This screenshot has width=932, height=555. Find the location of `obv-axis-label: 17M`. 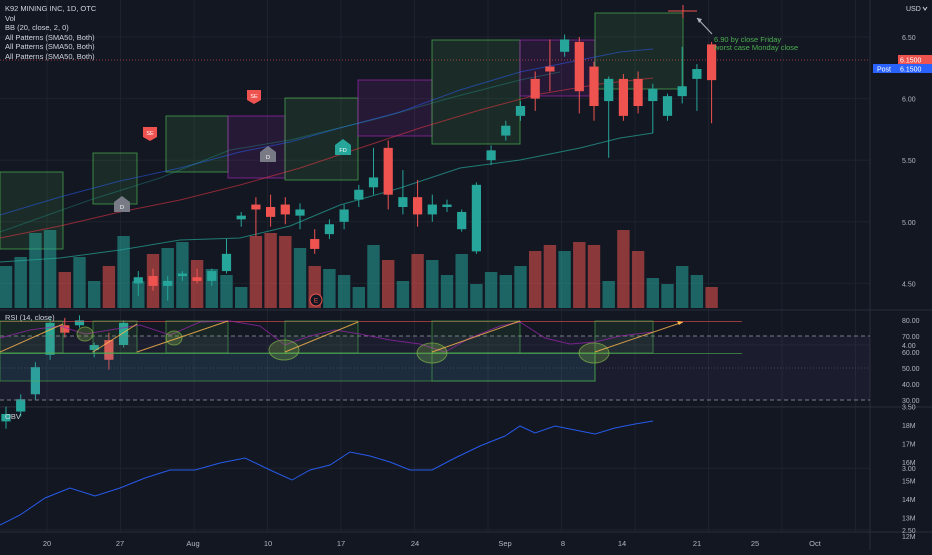

obv-axis-label: 17M is located at coordinates (909, 445).